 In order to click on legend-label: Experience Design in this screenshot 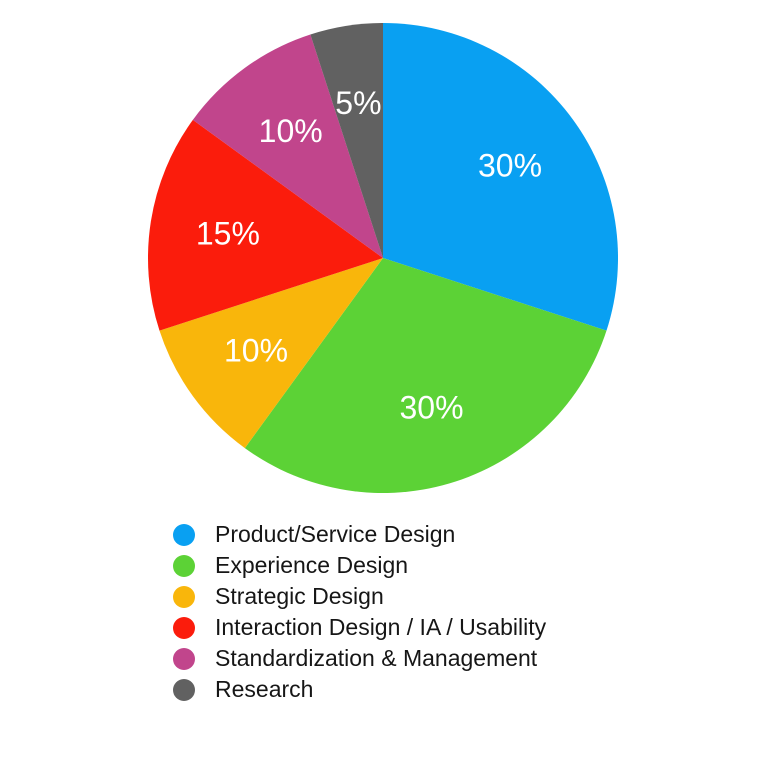, I will do `click(312, 565)`.